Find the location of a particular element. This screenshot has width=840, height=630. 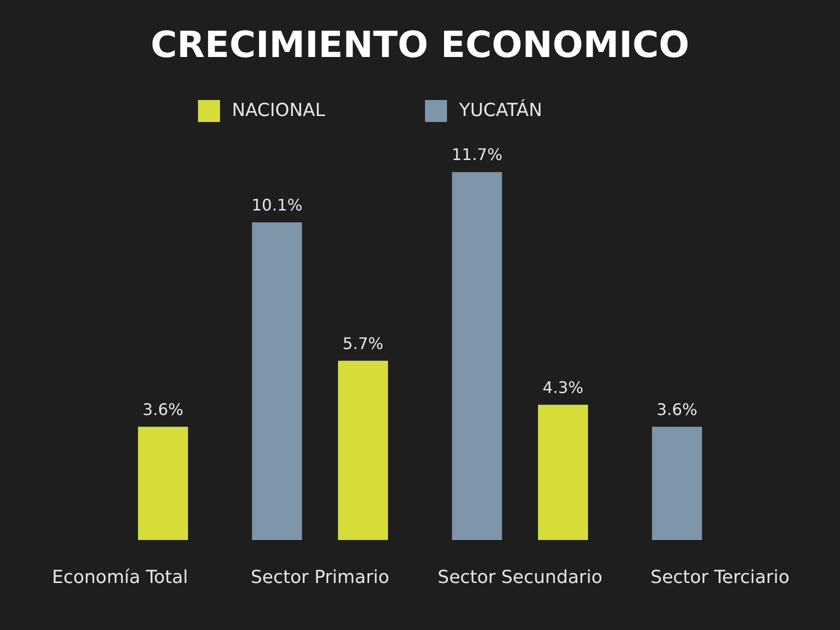

x-tick-label: Sector Terciario is located at coordinates (720, 577).